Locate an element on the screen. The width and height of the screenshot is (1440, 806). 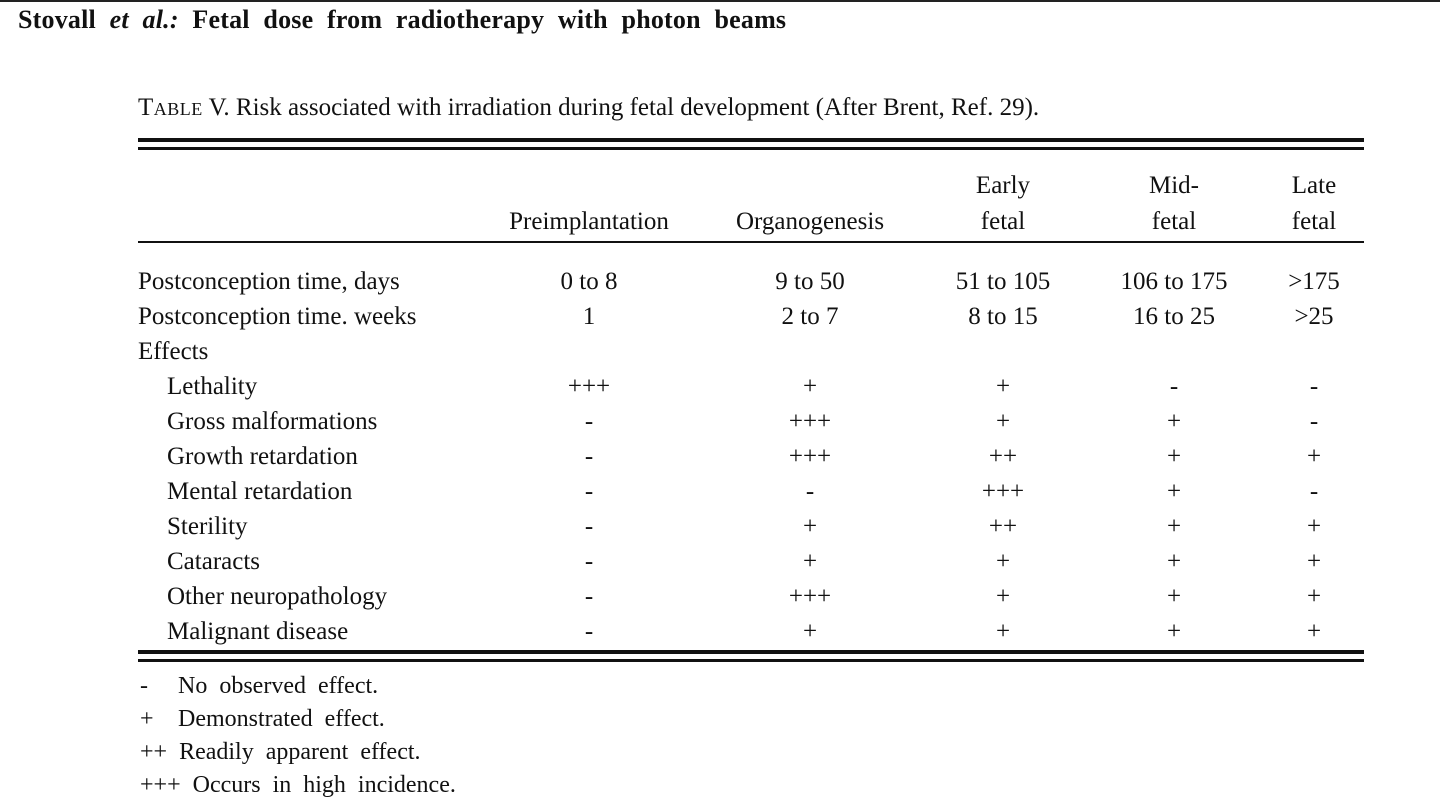
column-header-organogenesis: Organogenesis is located at coordinates (810, 221).